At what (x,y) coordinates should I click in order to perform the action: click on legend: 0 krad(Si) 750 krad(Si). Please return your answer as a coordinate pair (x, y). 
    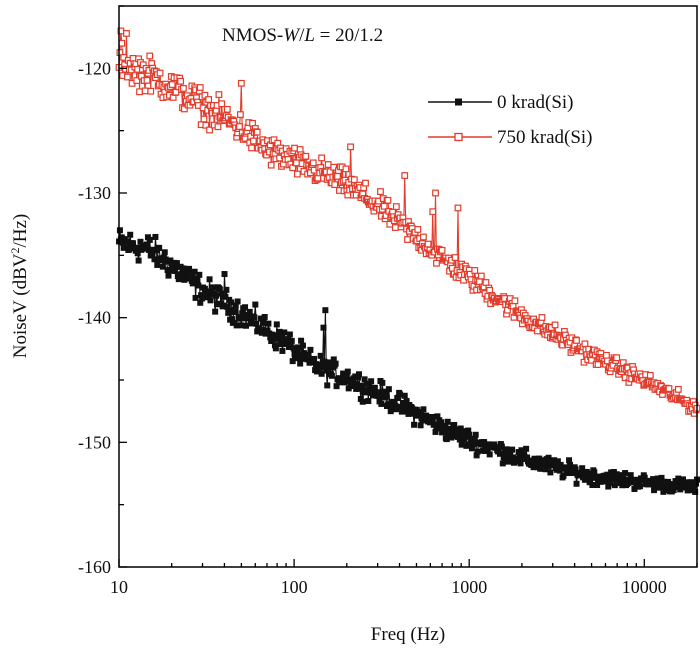
    Looking at the image, I should click on (510, 120).